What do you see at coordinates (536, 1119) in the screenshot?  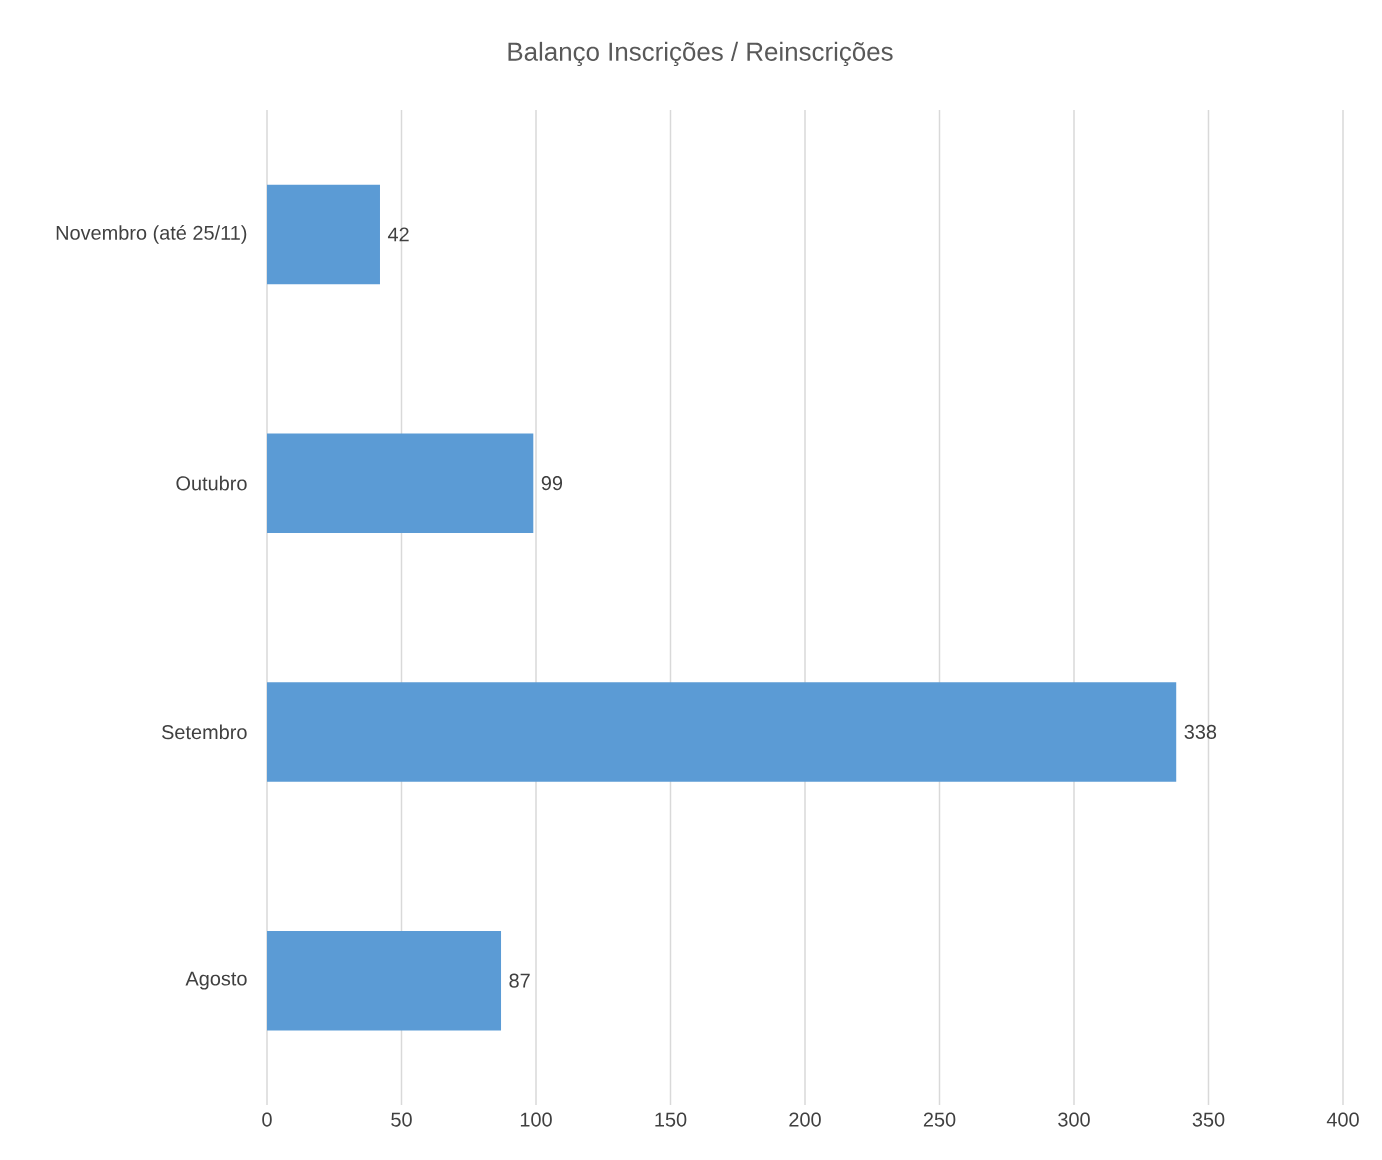 I see `x-tick-label: 100` at bounding box center [536, 1119].